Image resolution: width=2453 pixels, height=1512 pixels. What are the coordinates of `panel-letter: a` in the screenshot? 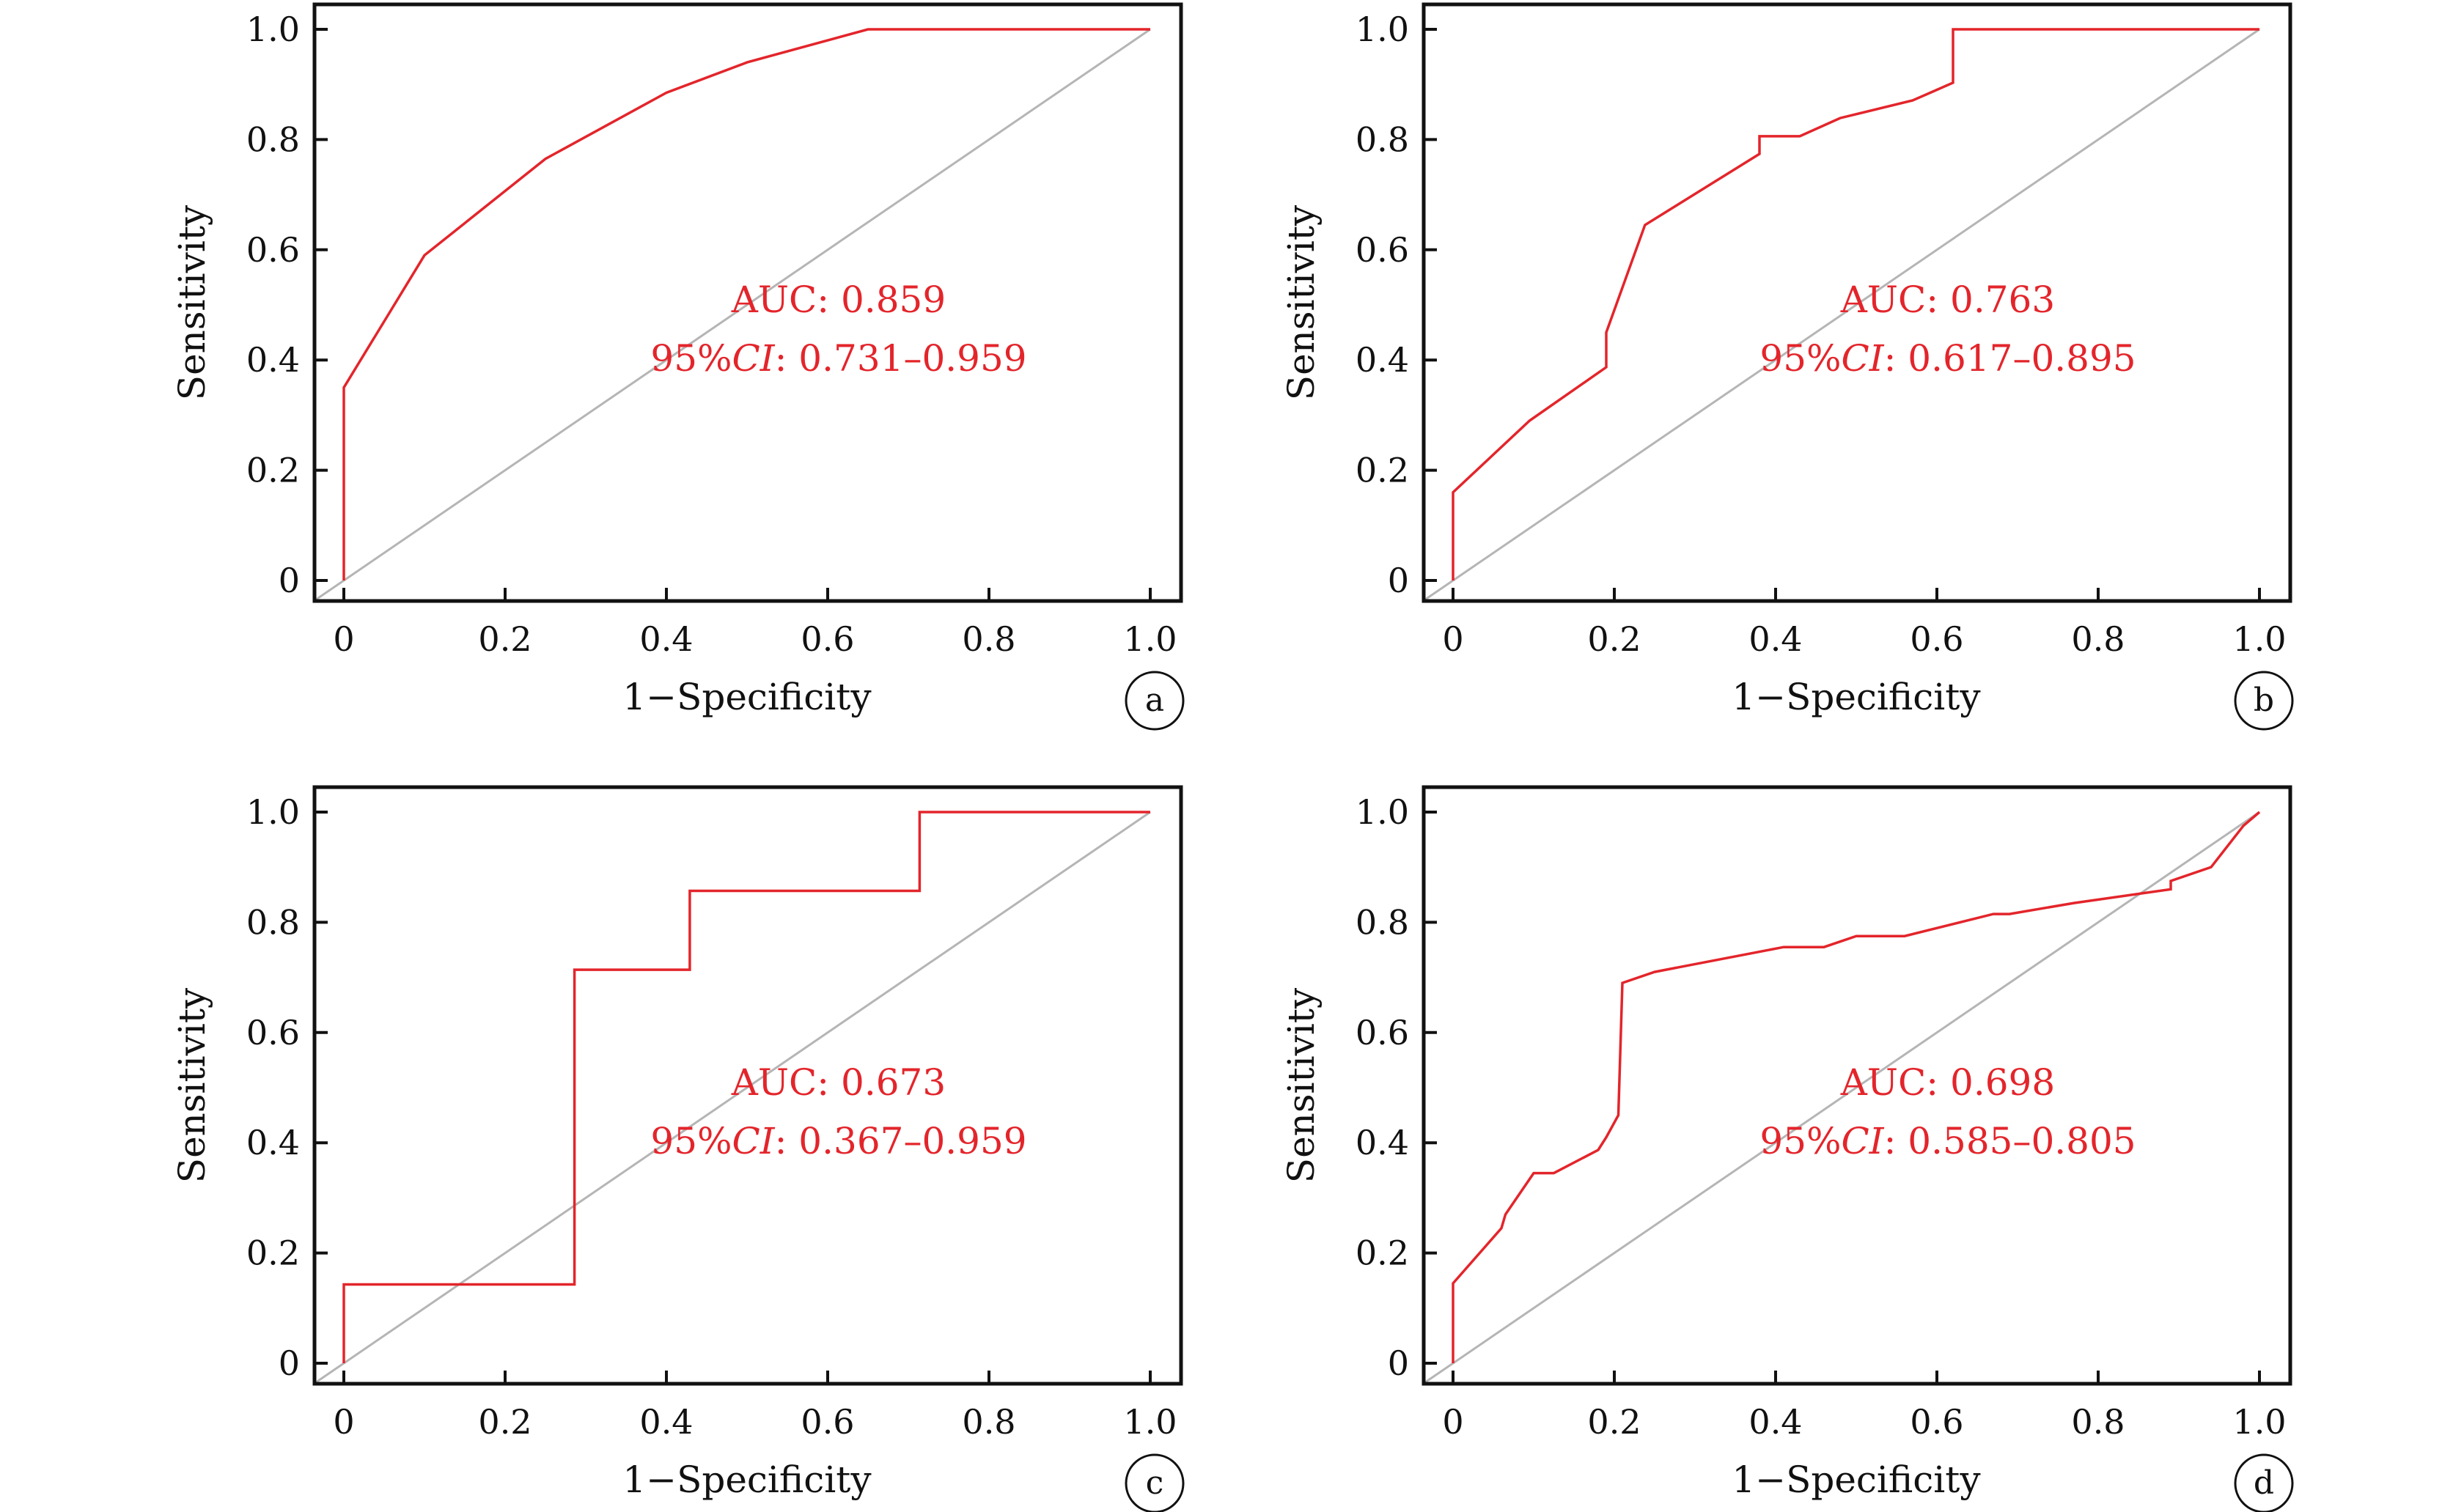 It's located at (1155, 700).